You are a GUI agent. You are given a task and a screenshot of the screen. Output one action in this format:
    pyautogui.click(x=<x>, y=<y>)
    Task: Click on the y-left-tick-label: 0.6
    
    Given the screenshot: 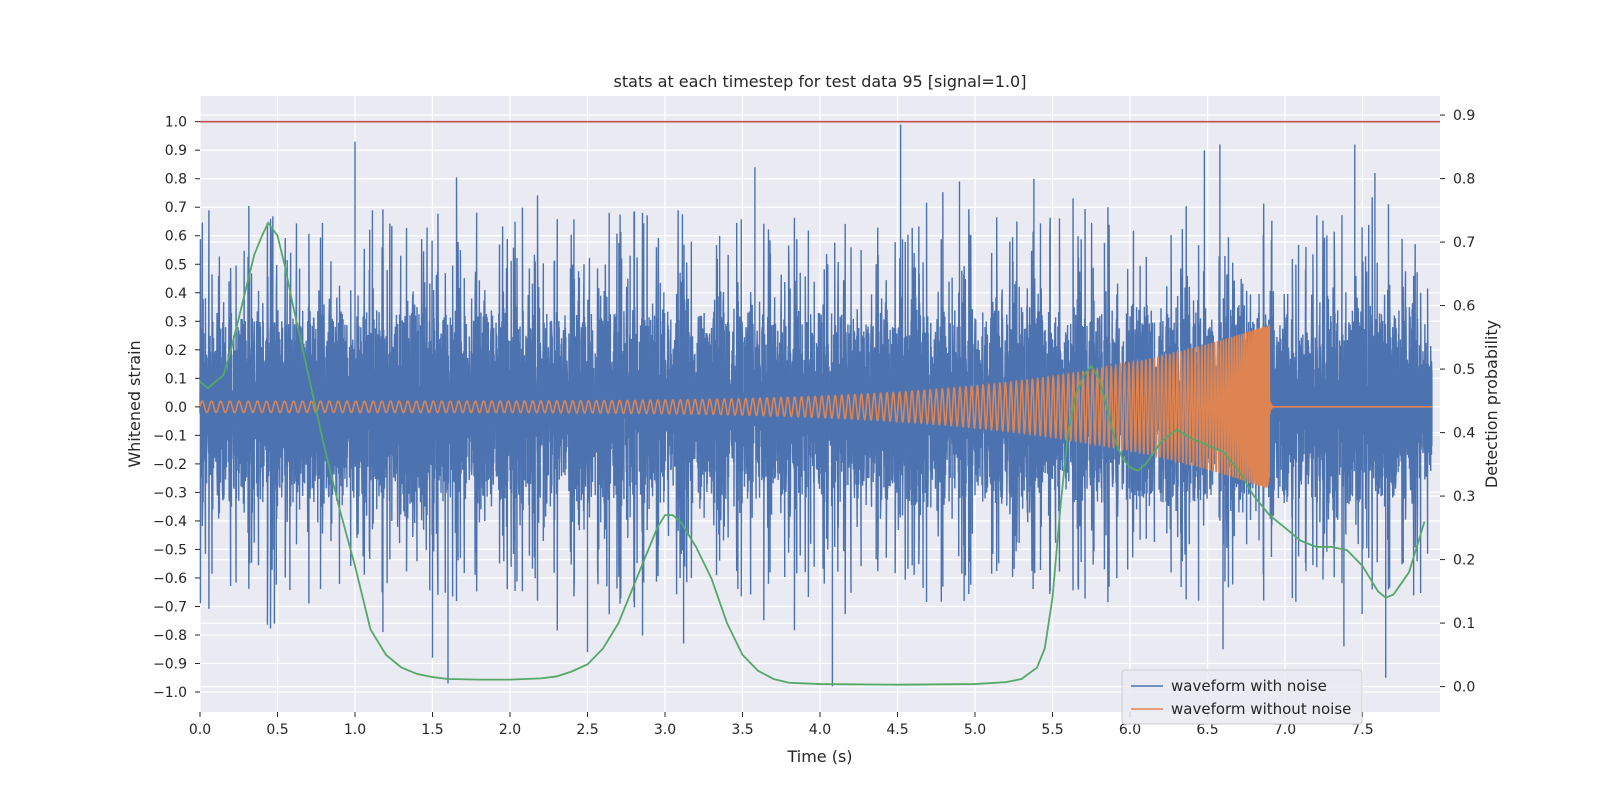 What is the action you would take?
    pyautogui.click(x=176, y=237)
    